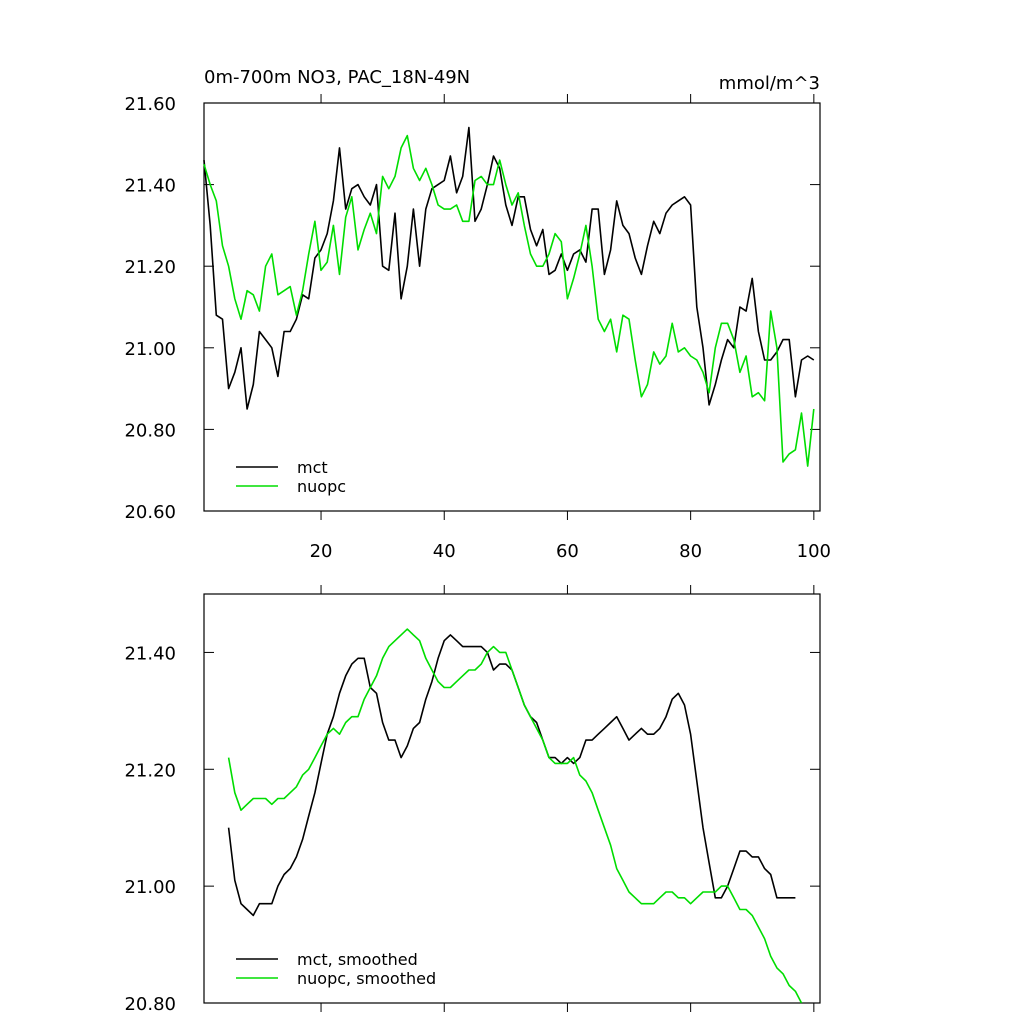 This screenshot has width=1024, height=1024. What do you see at coordinates (337, 77) in the screenshot?
I see `chart-title: 0m-700m NO3, PAC_18N-49N` at bounding box center [337, 77].